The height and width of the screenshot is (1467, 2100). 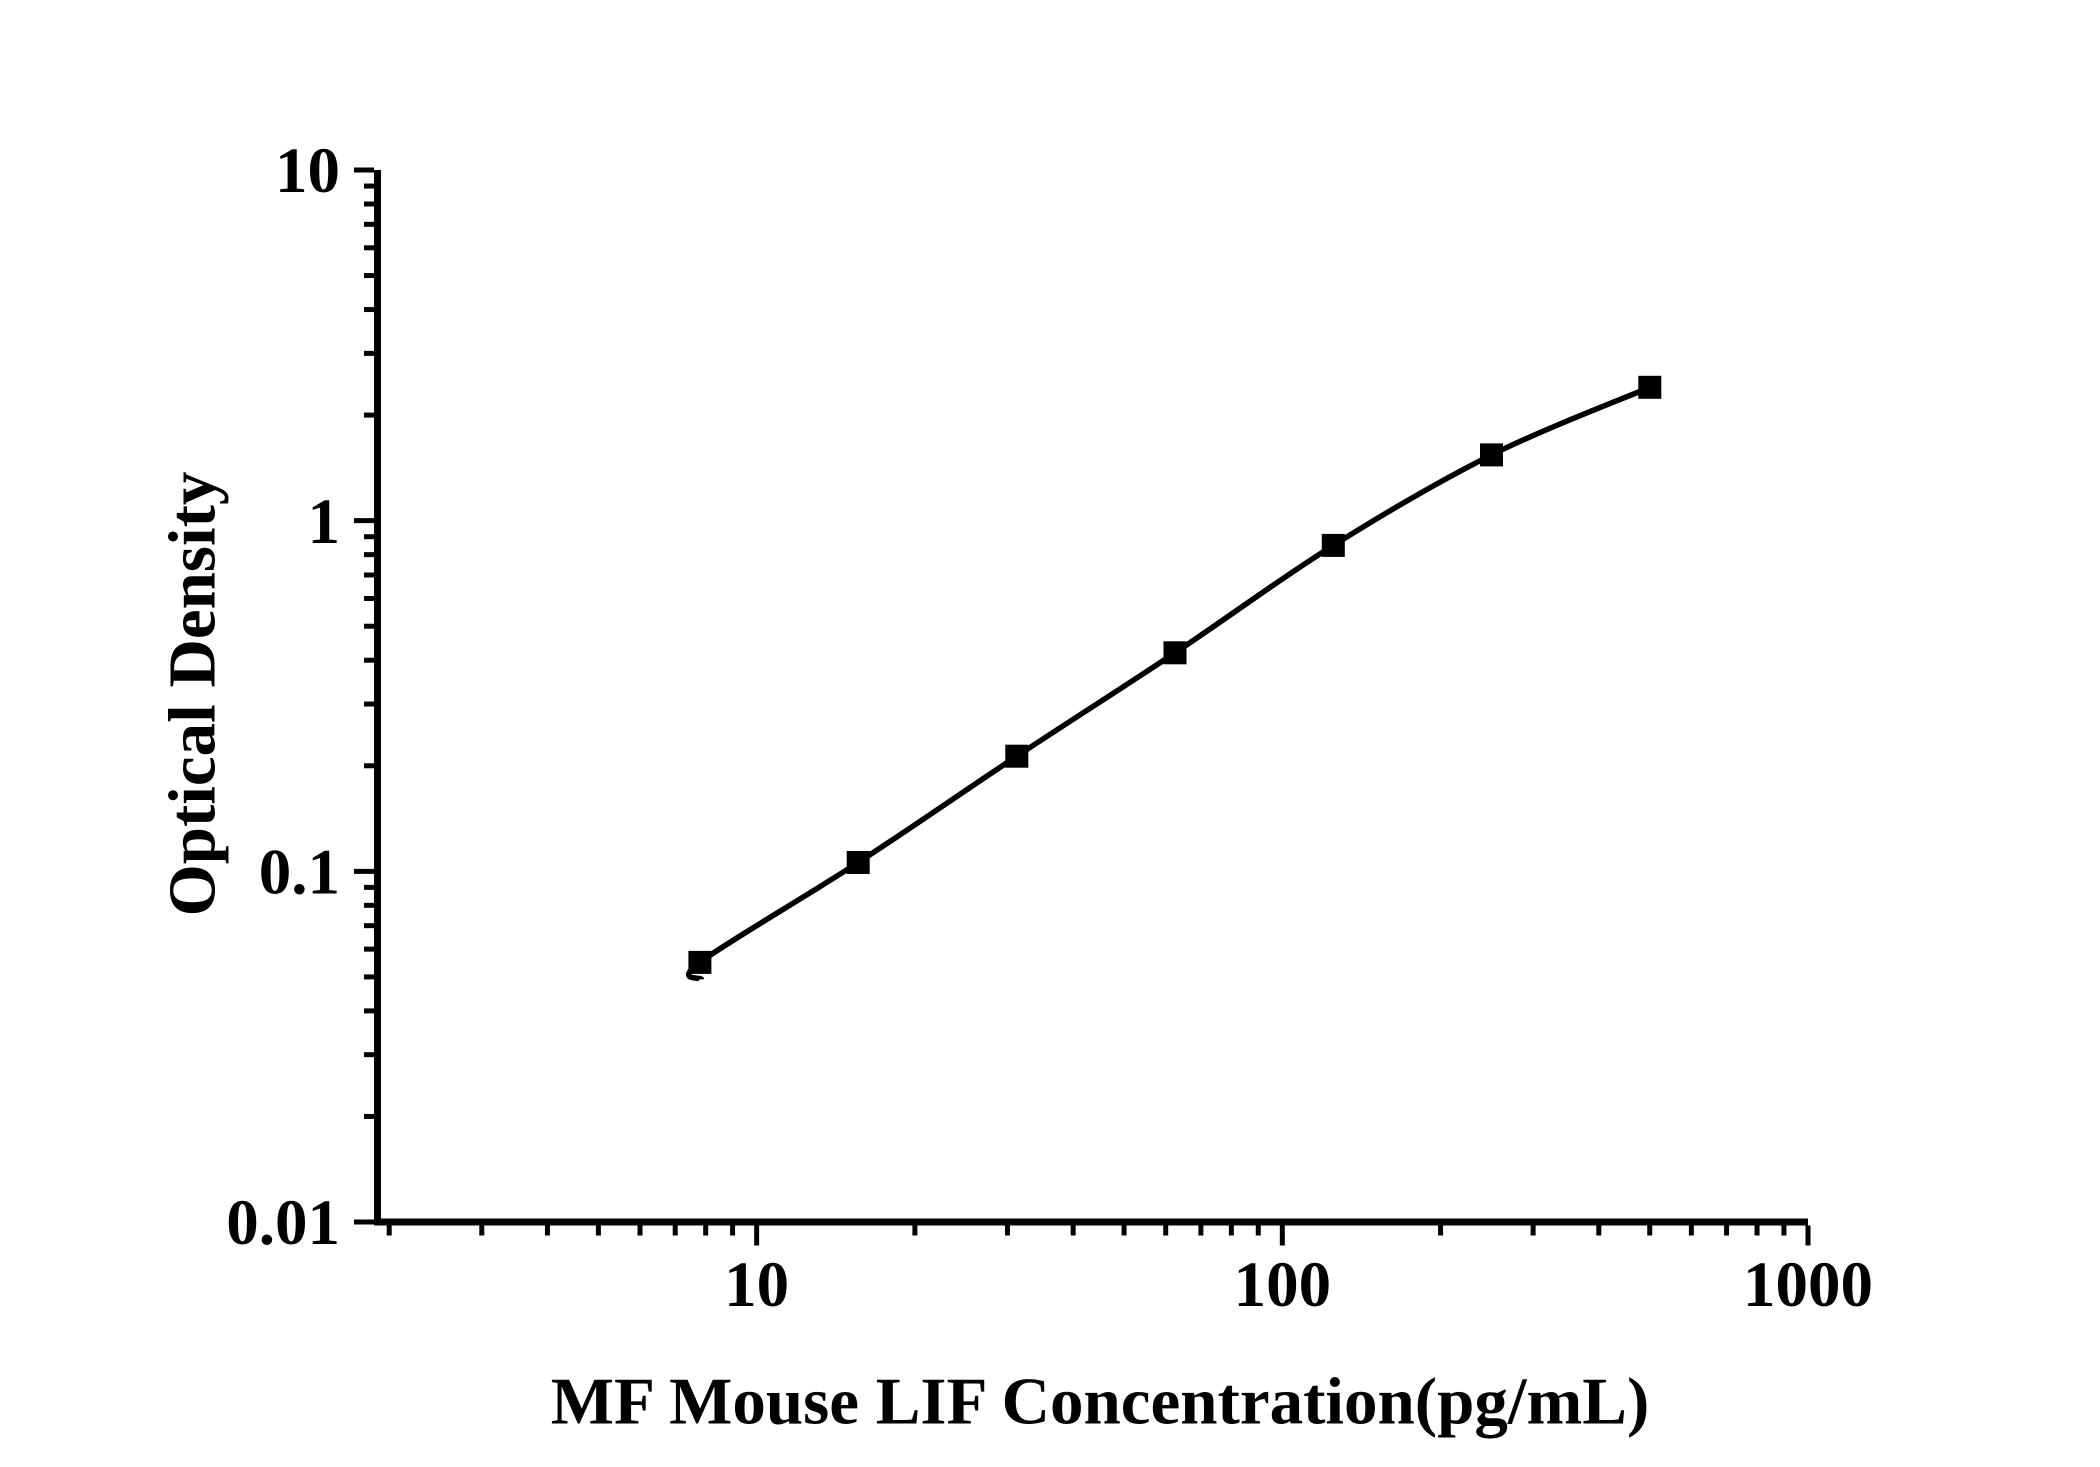 I want to click on x-tick-label-10: 10, so click(x=756, y=1285).